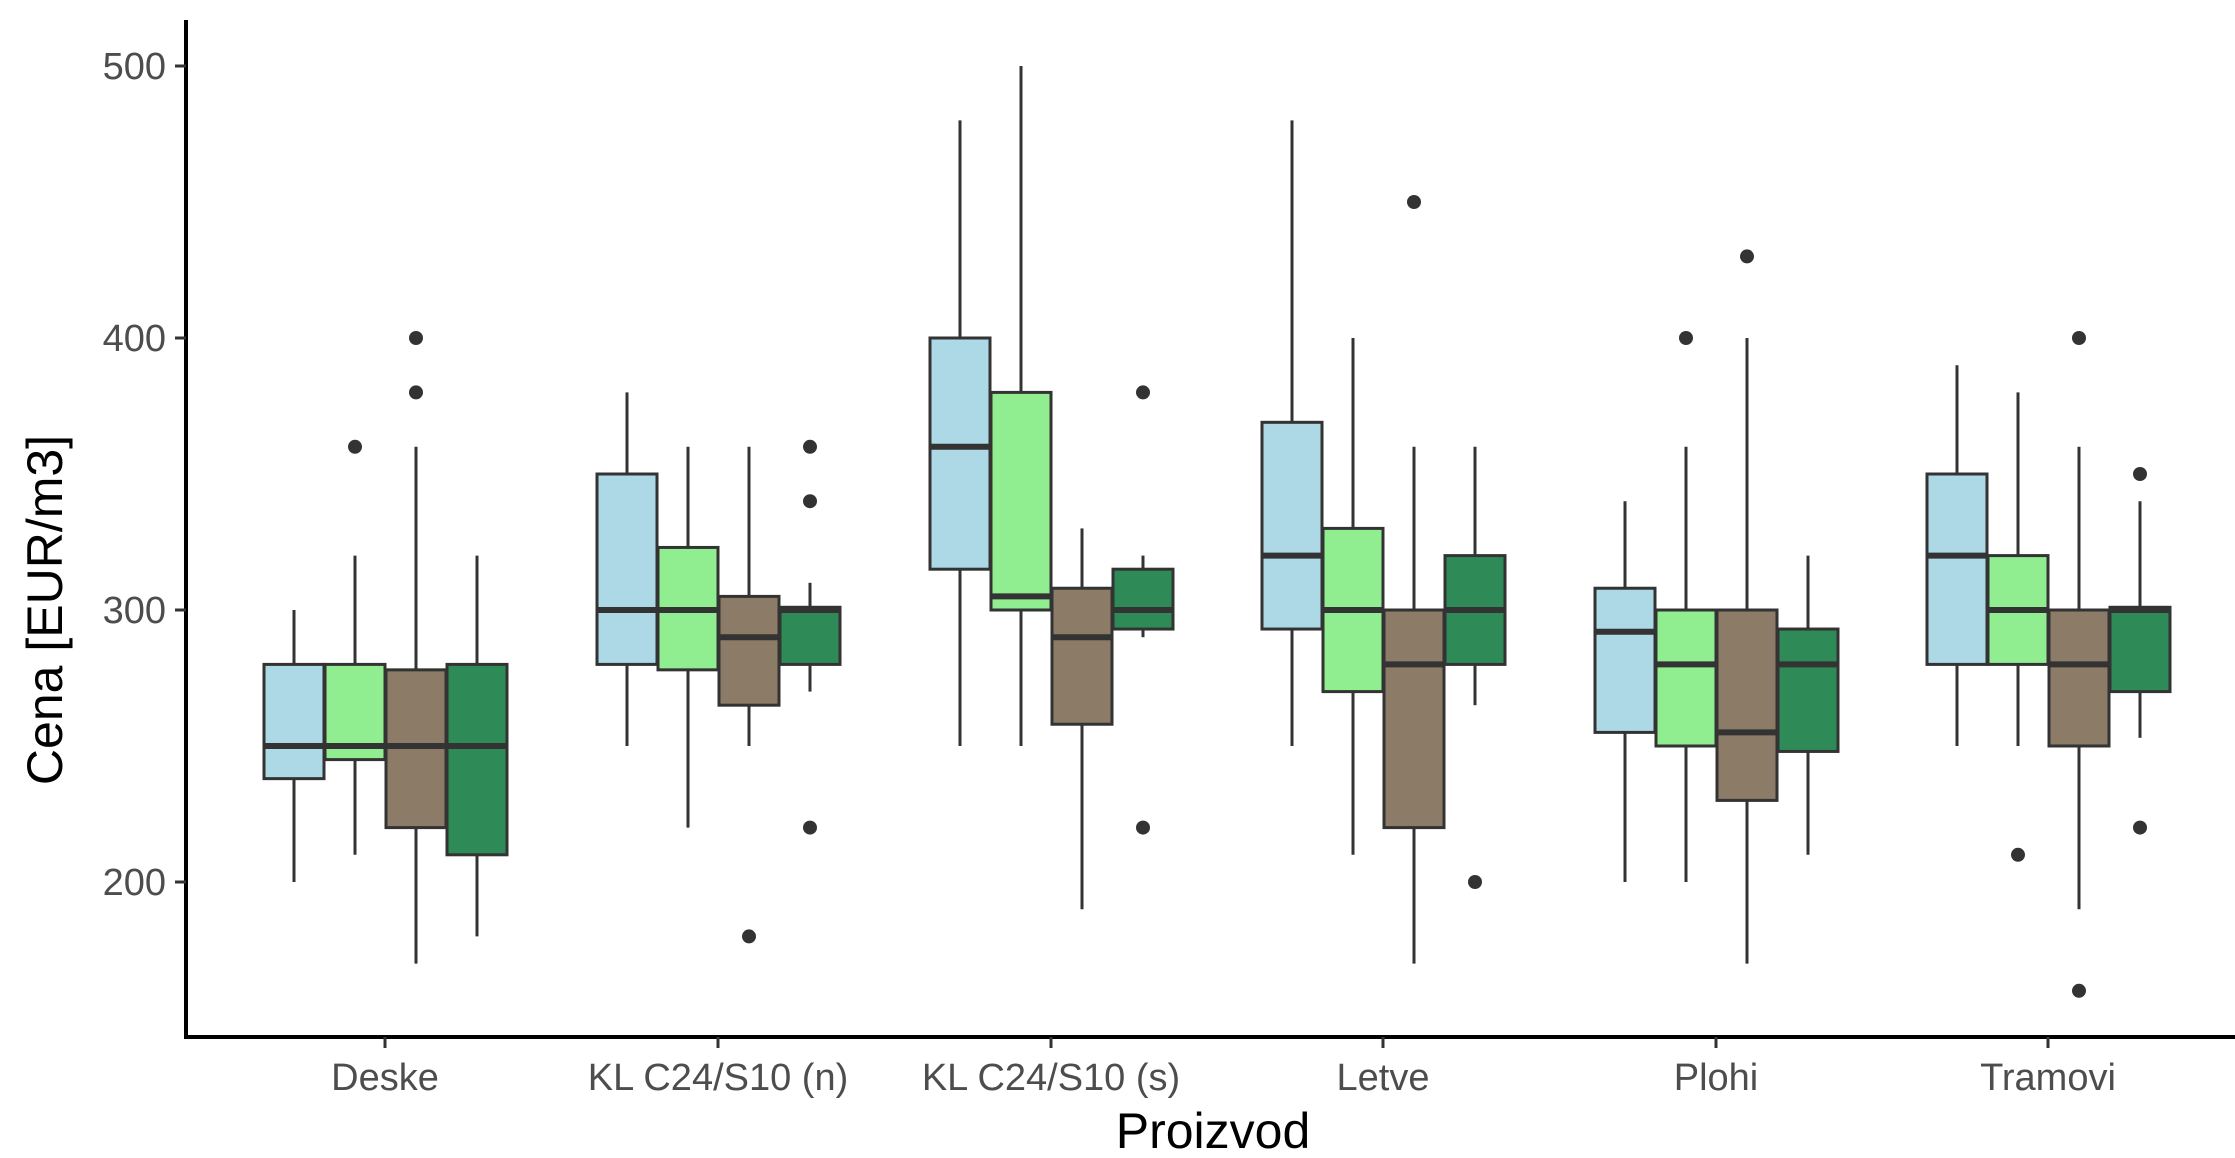 This screenshot has width=2235, height=1158. What do you see at coordinates (1716, 1078) in the screenshot?
I see `x-tick-label: Plohi` at bounding box center [1716, 1078].